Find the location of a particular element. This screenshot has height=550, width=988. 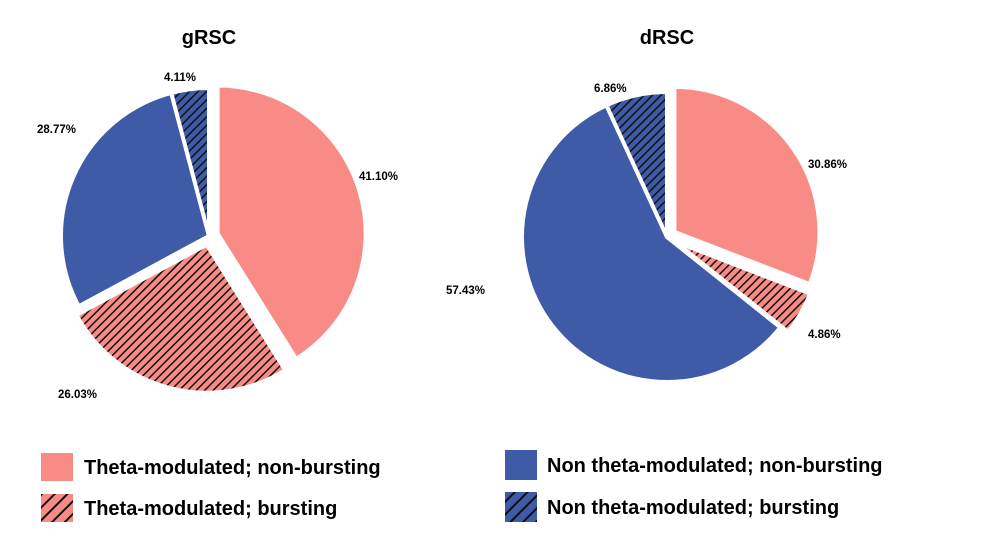

legend-item: Non theta-modulated; non-bursting is located at coordinates (694, 465).